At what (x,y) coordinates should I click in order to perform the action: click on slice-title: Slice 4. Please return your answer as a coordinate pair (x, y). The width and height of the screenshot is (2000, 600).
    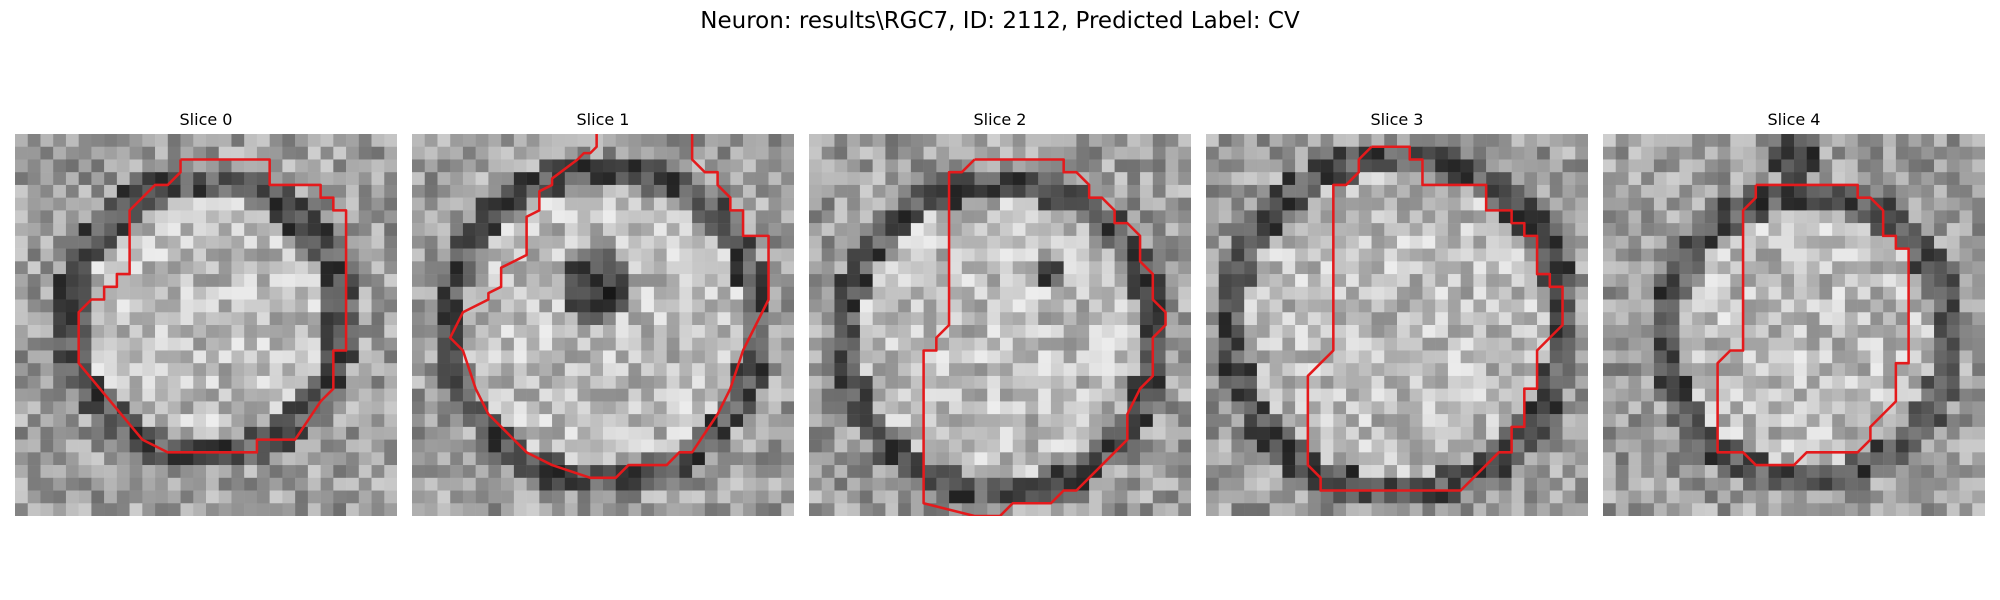
    Looking at the image, I should click on (1794, 119).